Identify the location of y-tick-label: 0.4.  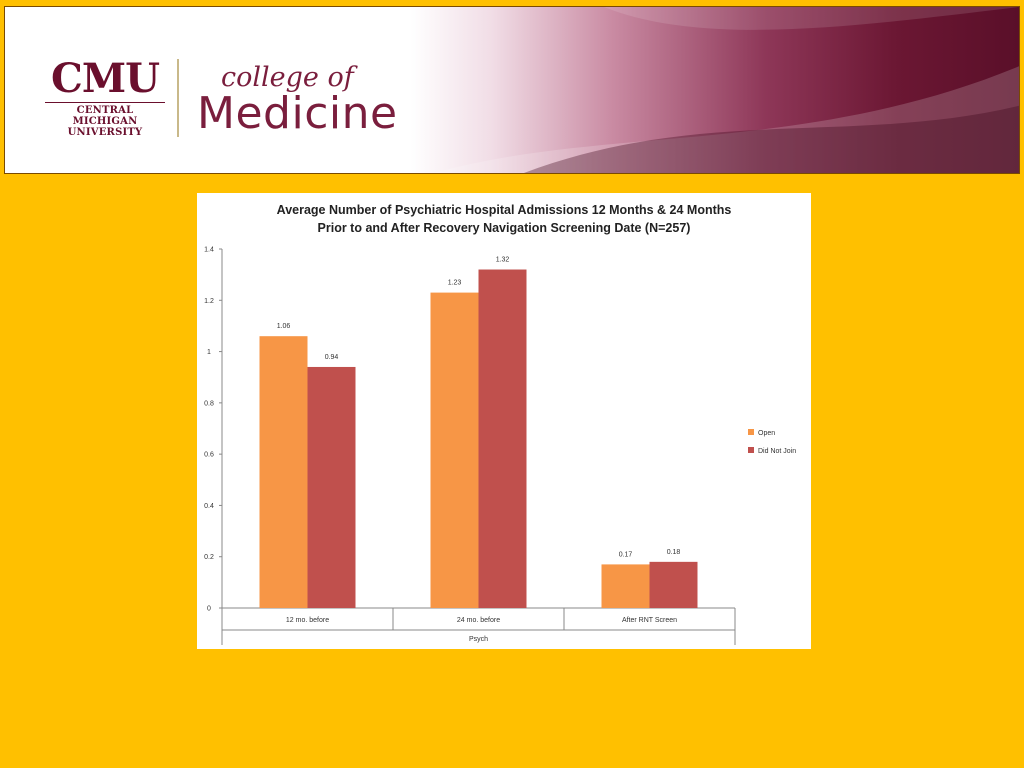
(209, 506).